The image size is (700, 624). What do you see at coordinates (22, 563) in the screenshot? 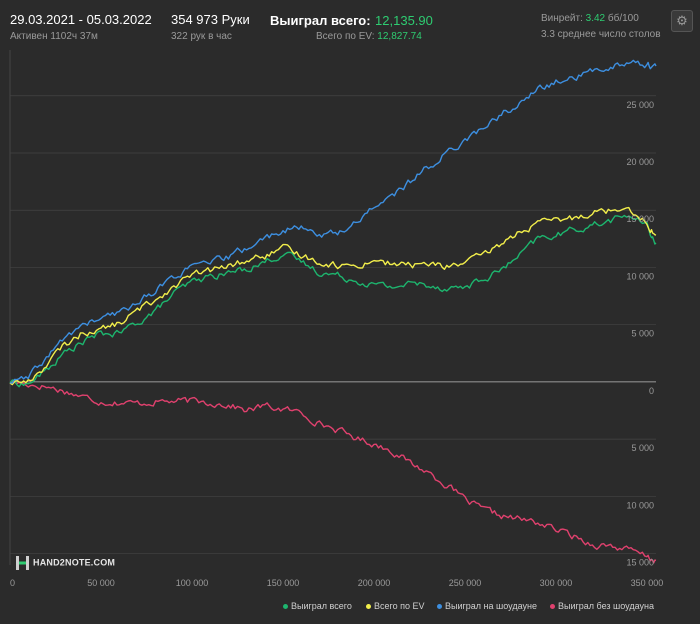
I see `hand2note-logo-icon` at bounding box center [22, 563].